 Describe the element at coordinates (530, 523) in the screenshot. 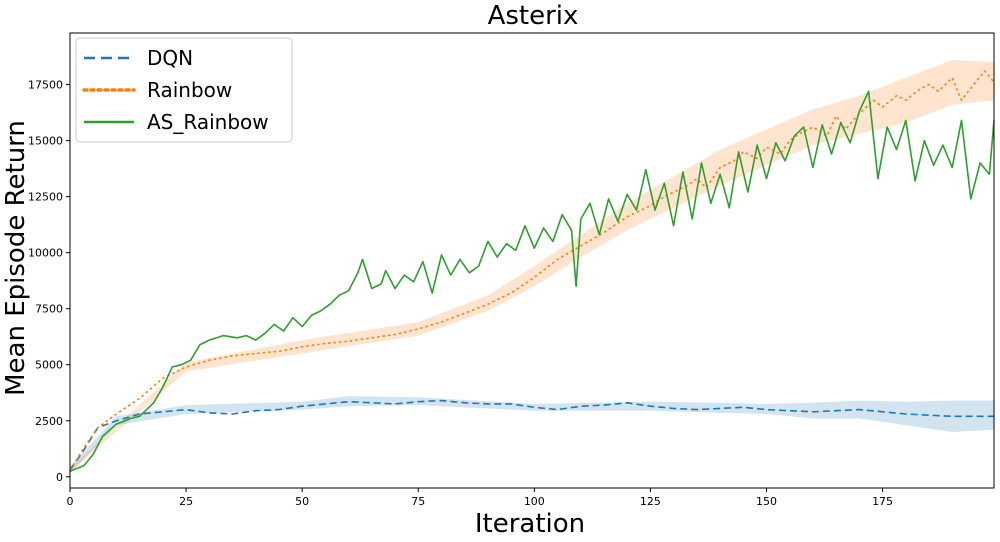

I see `x-axis-title: Iteration` at that location.